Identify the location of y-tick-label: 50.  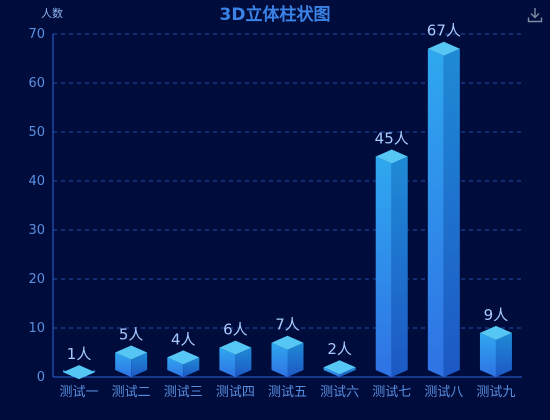
(36, 132).